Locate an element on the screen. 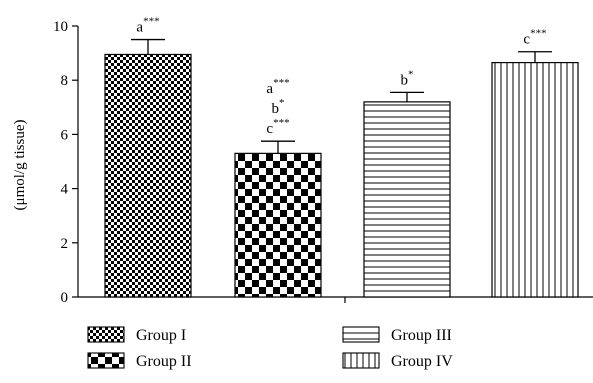 The height and width of the screenshot is (383, 593). legend-label: Group IV is located at coordinates (422, 361).